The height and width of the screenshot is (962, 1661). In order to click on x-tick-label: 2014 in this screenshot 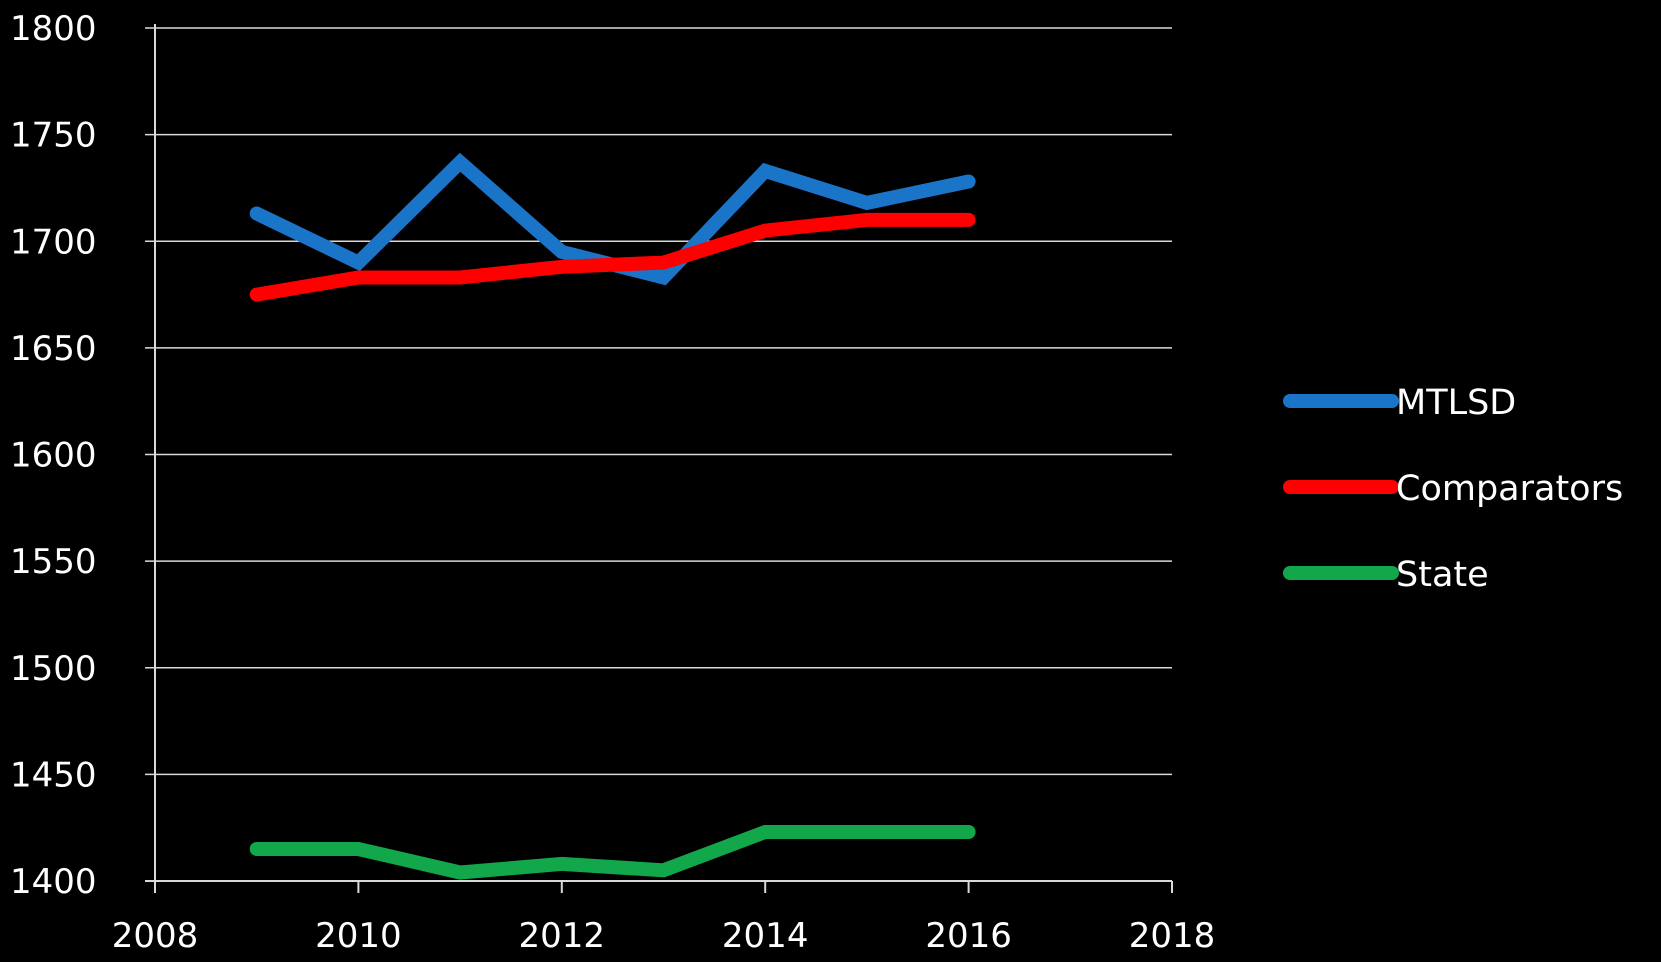, I will do `click(765, 936)`.